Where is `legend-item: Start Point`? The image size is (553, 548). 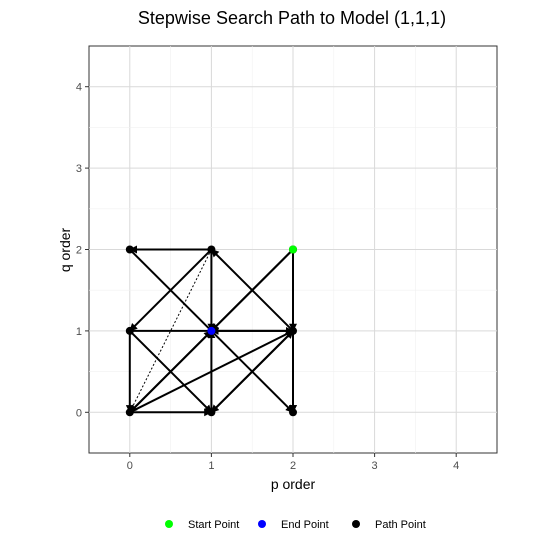 legend-item: Start Point is located at coordinates (202, 525).